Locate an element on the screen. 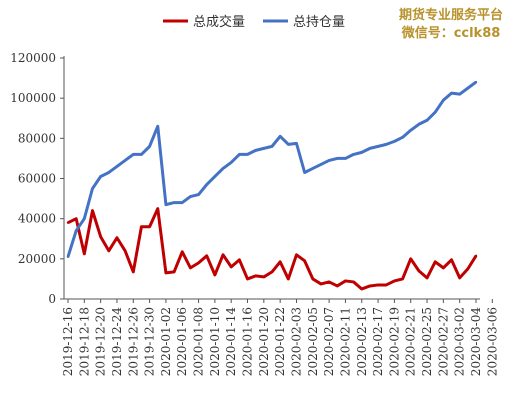  x-tick-label: 2019-12-30 is located at coordinates (150, 341).